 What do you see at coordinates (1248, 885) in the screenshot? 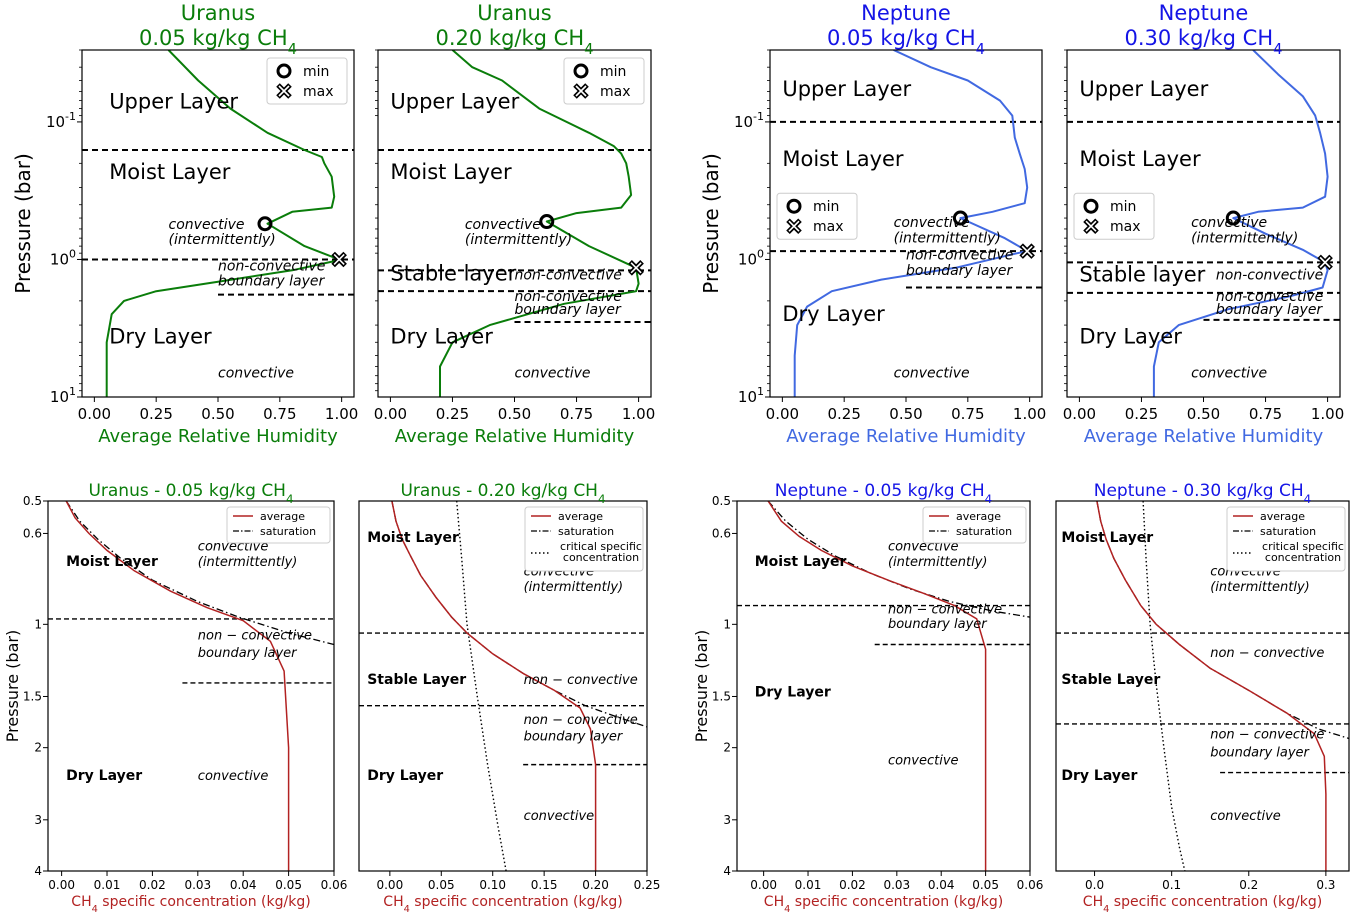
I see `x-tick-label: 0.2` at bounding box center [1248, 885].